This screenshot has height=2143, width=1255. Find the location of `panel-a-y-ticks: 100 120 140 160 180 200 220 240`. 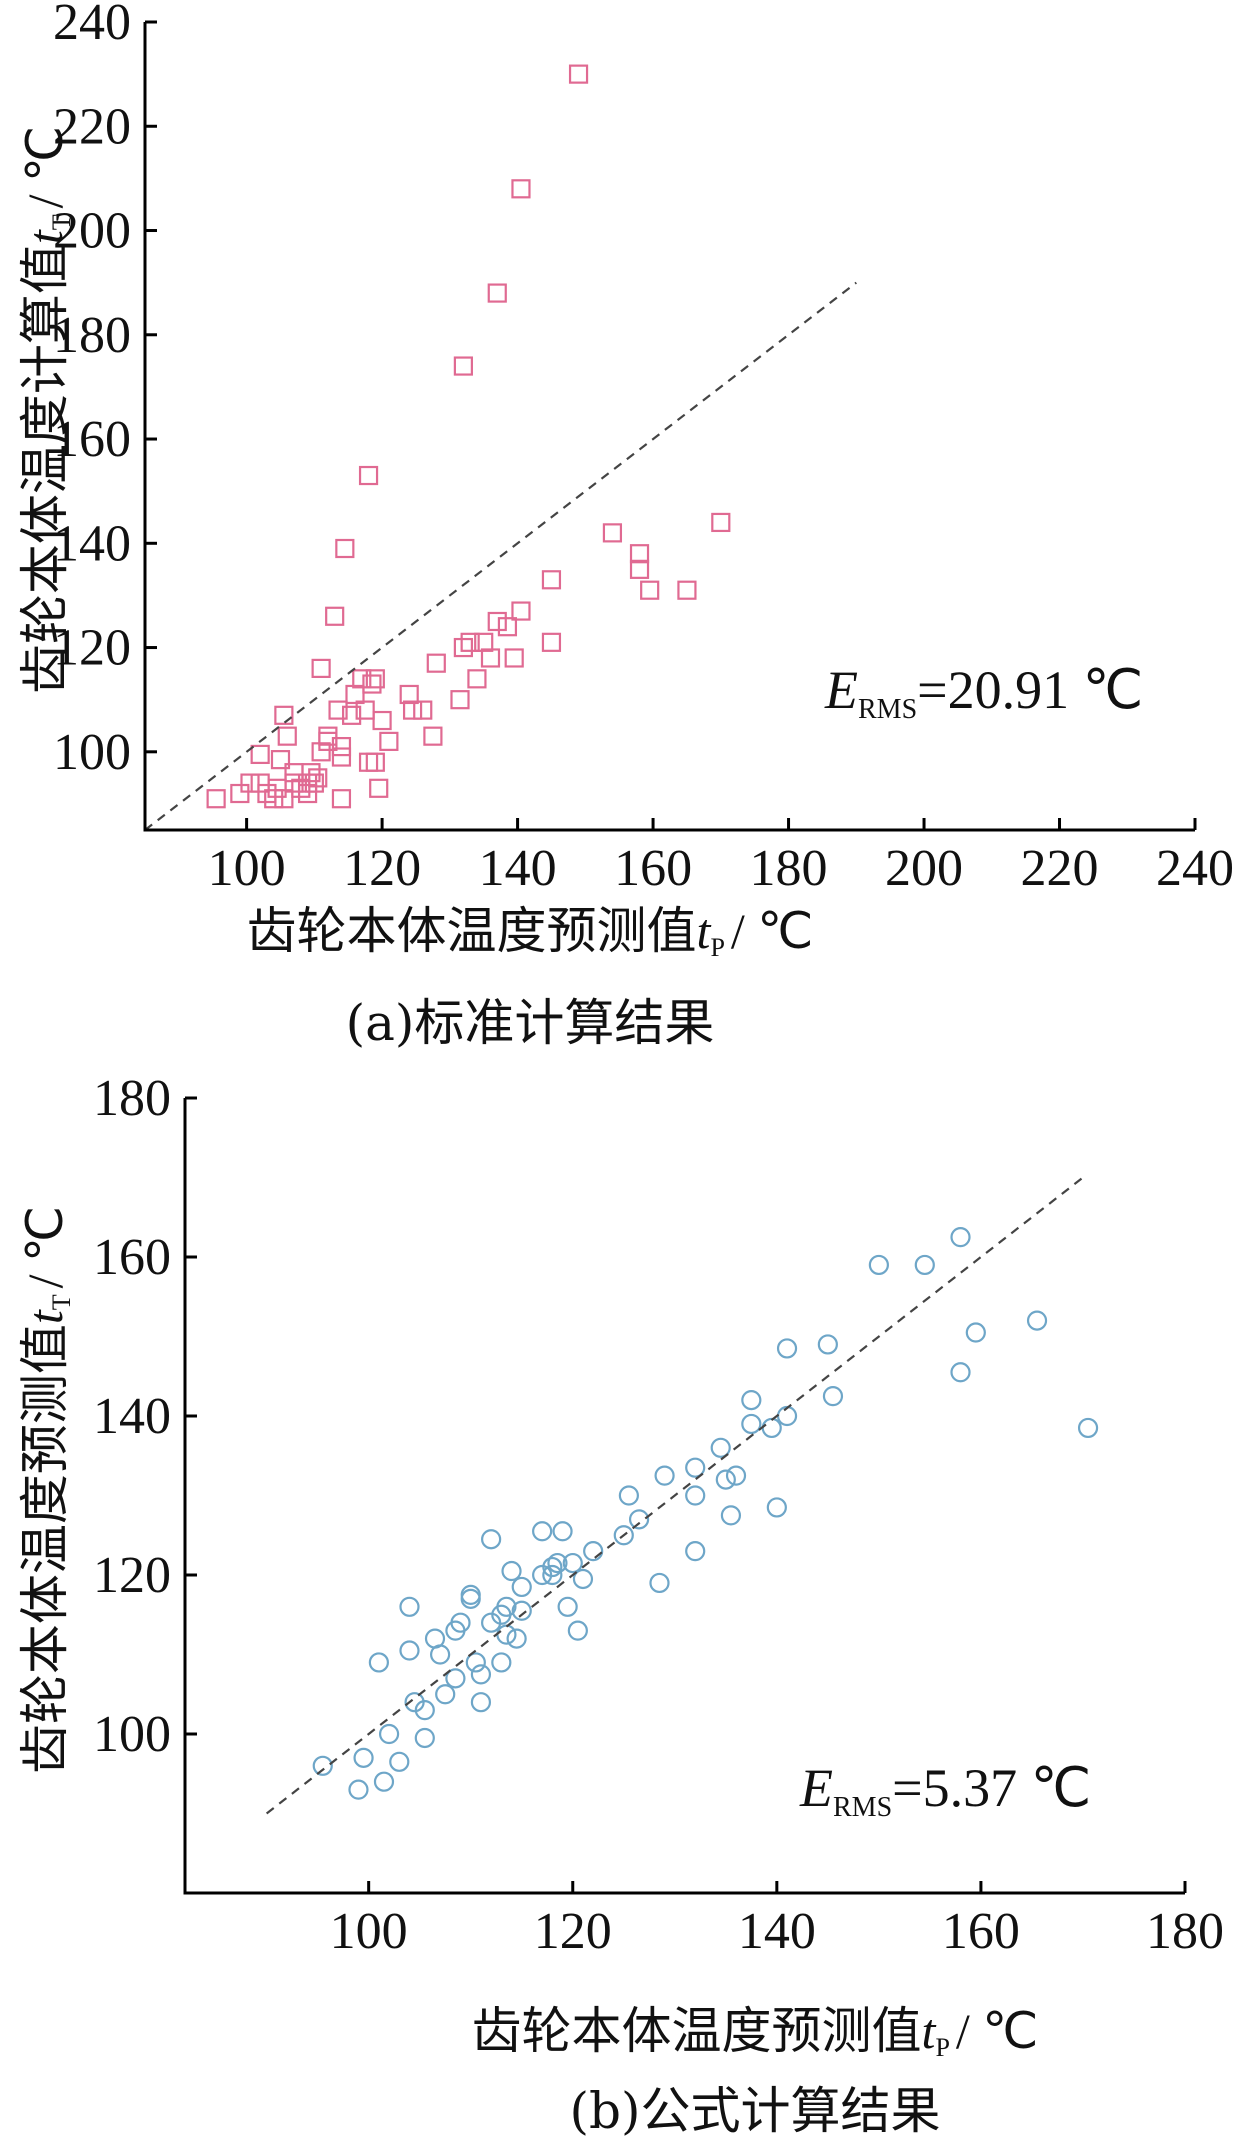

panel-a-y-ticks: 100 120 140 160 180 200 220 240 is located at coordinates (105, 390).